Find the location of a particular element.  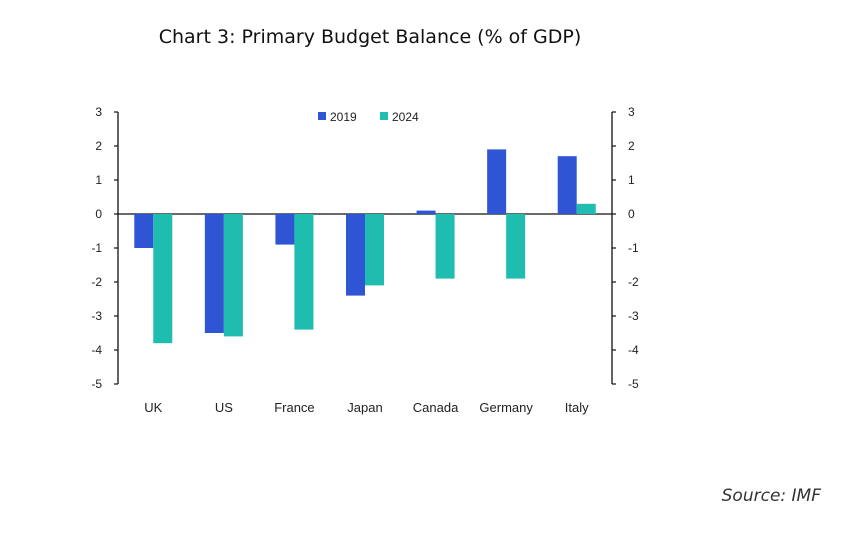

x-category-label: UK is located at coordinates (153, 407).